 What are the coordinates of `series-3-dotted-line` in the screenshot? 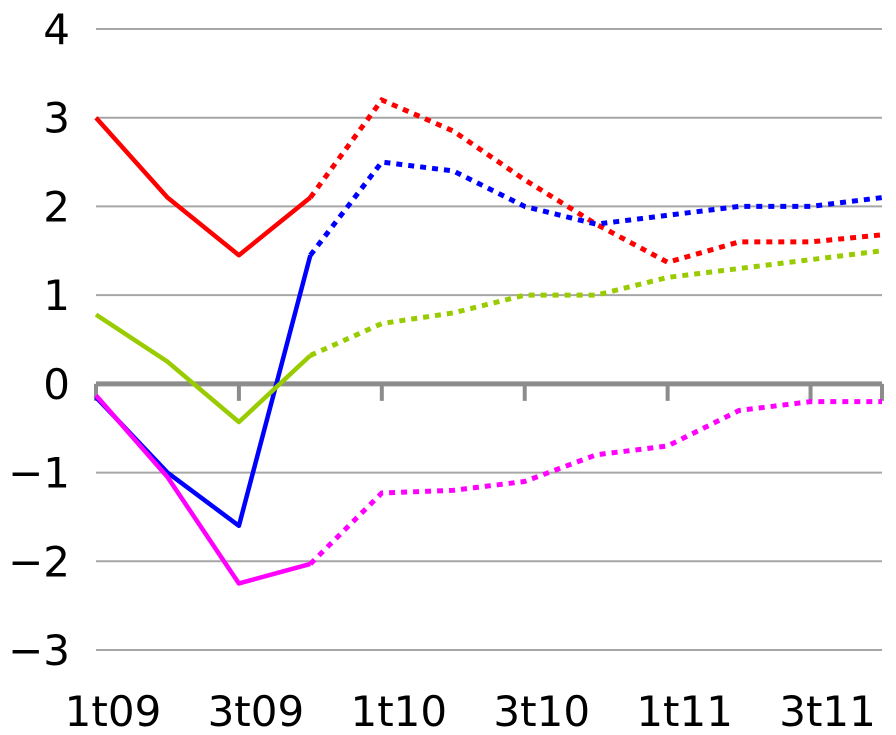 It's located at (596, 303).